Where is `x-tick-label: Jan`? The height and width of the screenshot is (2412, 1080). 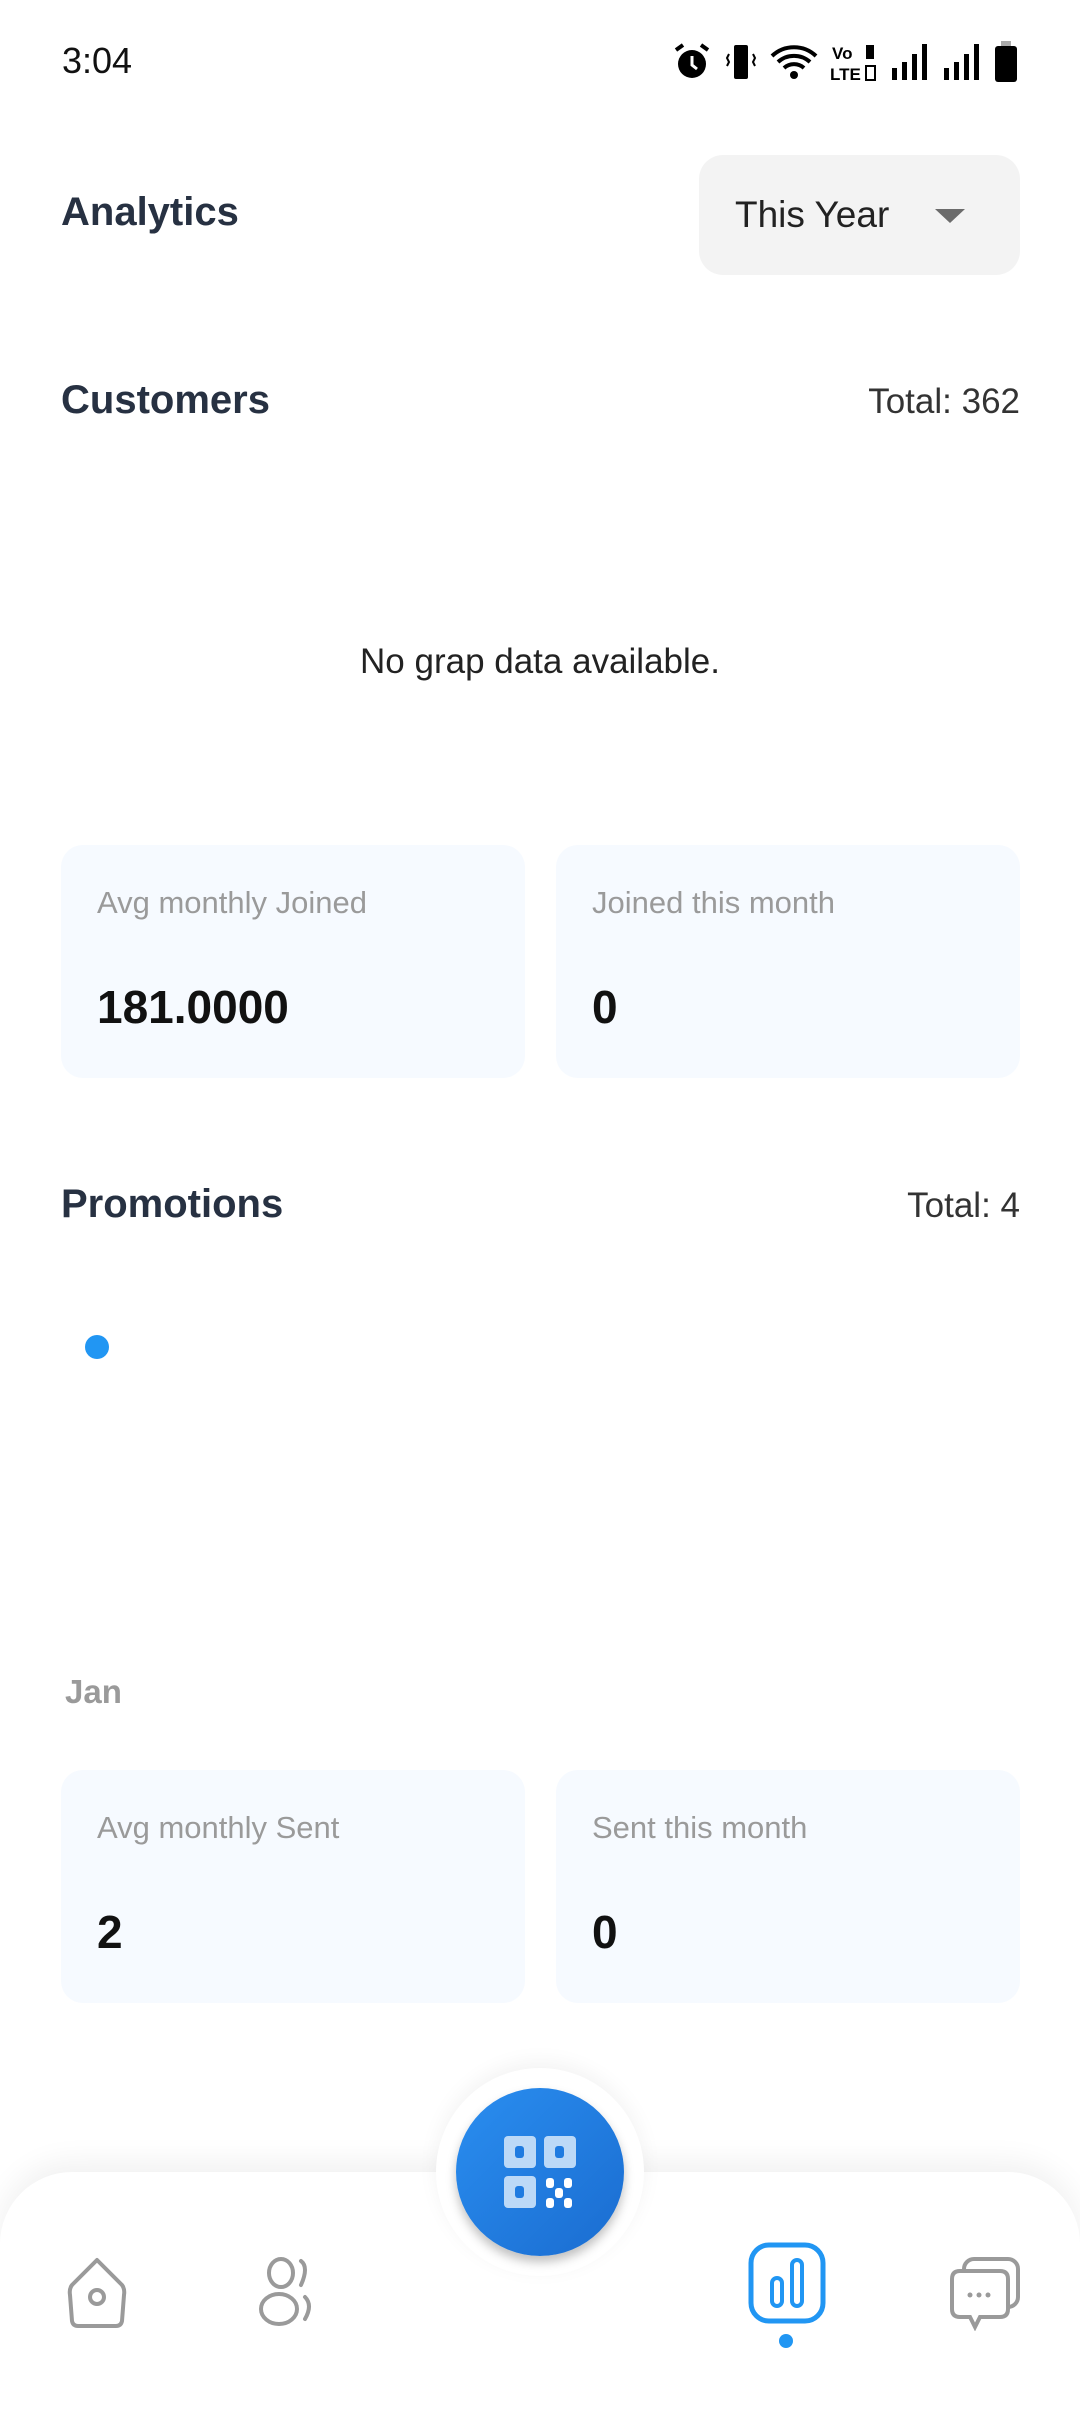 x-tick-label: Jan is located at coordinates (93, 1691).